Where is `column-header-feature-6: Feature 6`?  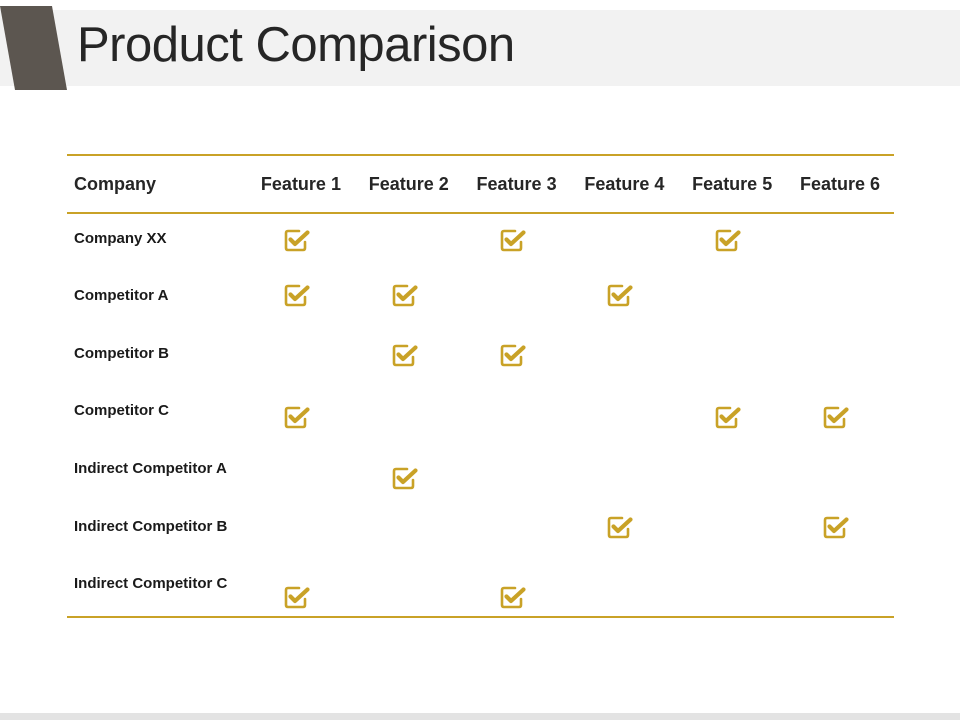 column-header-feature-6: Feature 6 is located at coordinates (840, 184).